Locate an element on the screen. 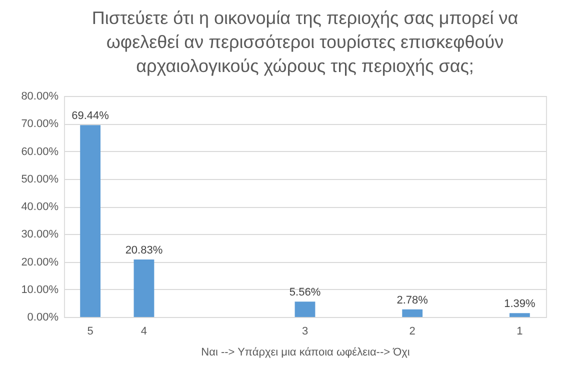 The width and height of the screenshot is (574, 369). data-label: 69.44% is located at coordinates (91, 116).